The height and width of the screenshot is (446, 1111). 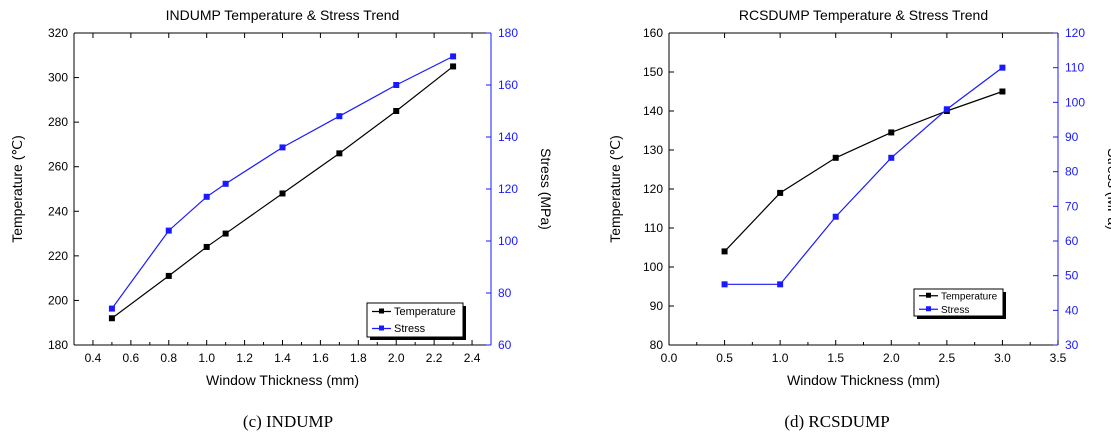 I want to click on series-line-temperature, so click(x=863, y=171).